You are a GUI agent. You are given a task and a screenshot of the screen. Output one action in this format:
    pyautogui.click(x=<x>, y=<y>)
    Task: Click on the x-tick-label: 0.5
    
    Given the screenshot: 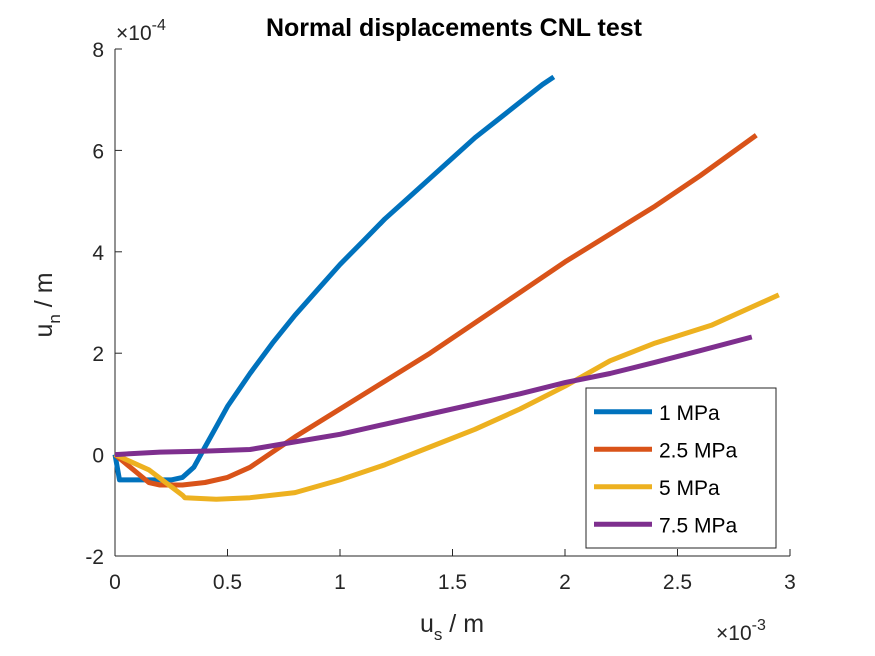 What is the action you would take?
    pyautogui.click(x=227, y=582)
    